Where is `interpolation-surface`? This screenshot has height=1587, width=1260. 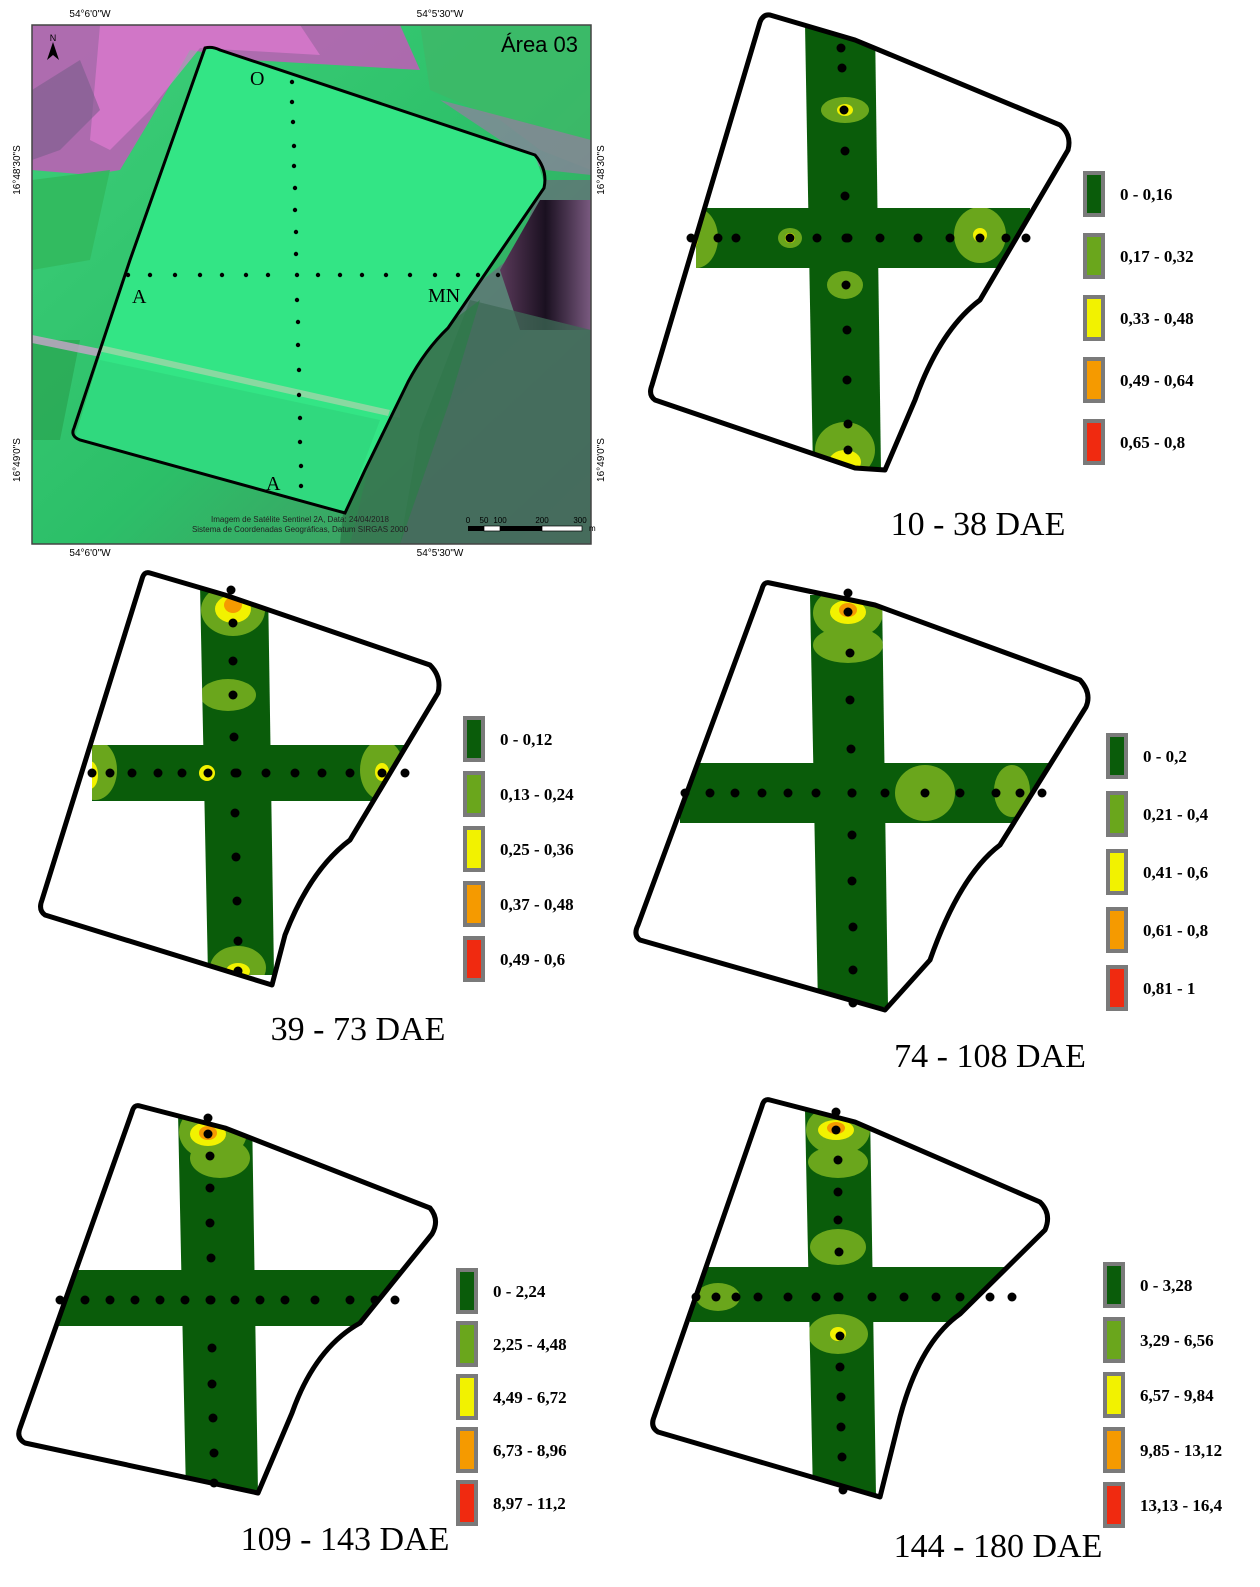
interpolation-surface is located at coordinates (253, 780).